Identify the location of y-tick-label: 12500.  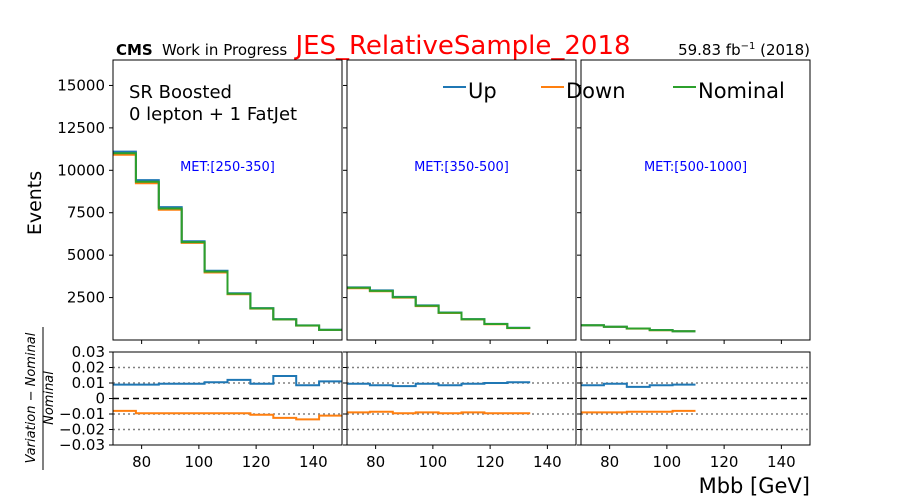
(81, 128).